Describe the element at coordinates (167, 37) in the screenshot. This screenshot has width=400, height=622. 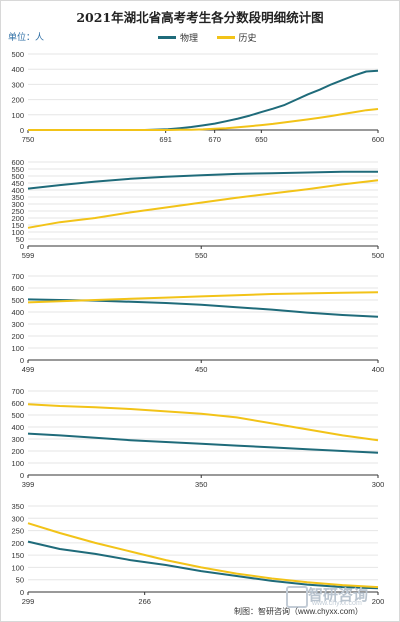
I see `legend-swatch-physics` at that location.